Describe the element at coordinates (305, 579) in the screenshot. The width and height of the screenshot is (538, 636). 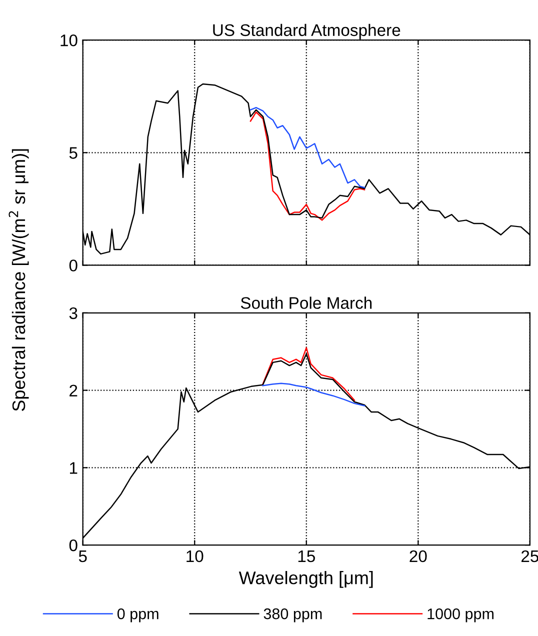
I see `x-axis-title: Wavelength [μm]` at that location.